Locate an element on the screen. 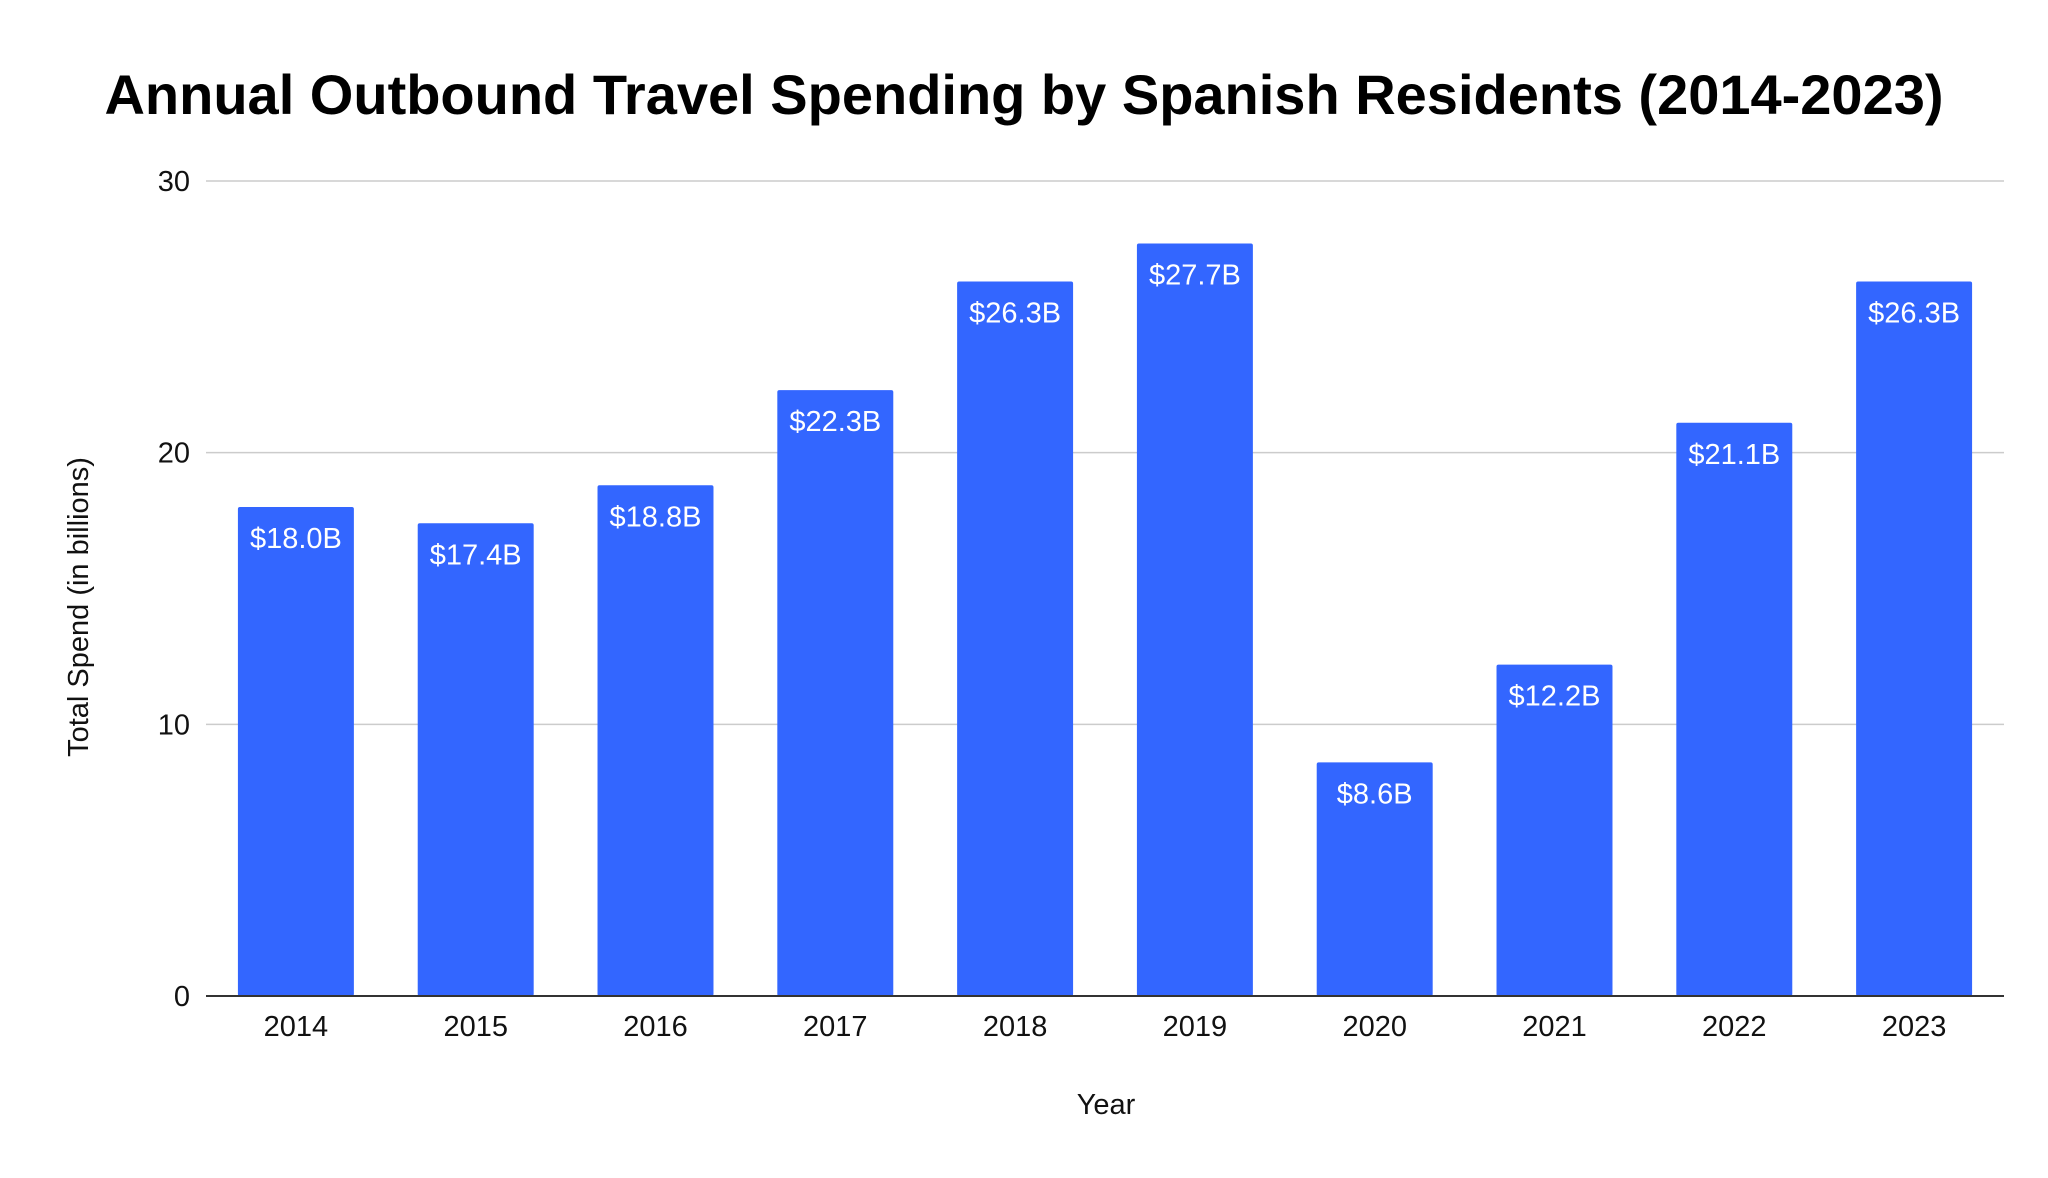 The image size is (2048, 1178). y-axis-title: Total Spend (in billions) is located at coordinates (79, 607).